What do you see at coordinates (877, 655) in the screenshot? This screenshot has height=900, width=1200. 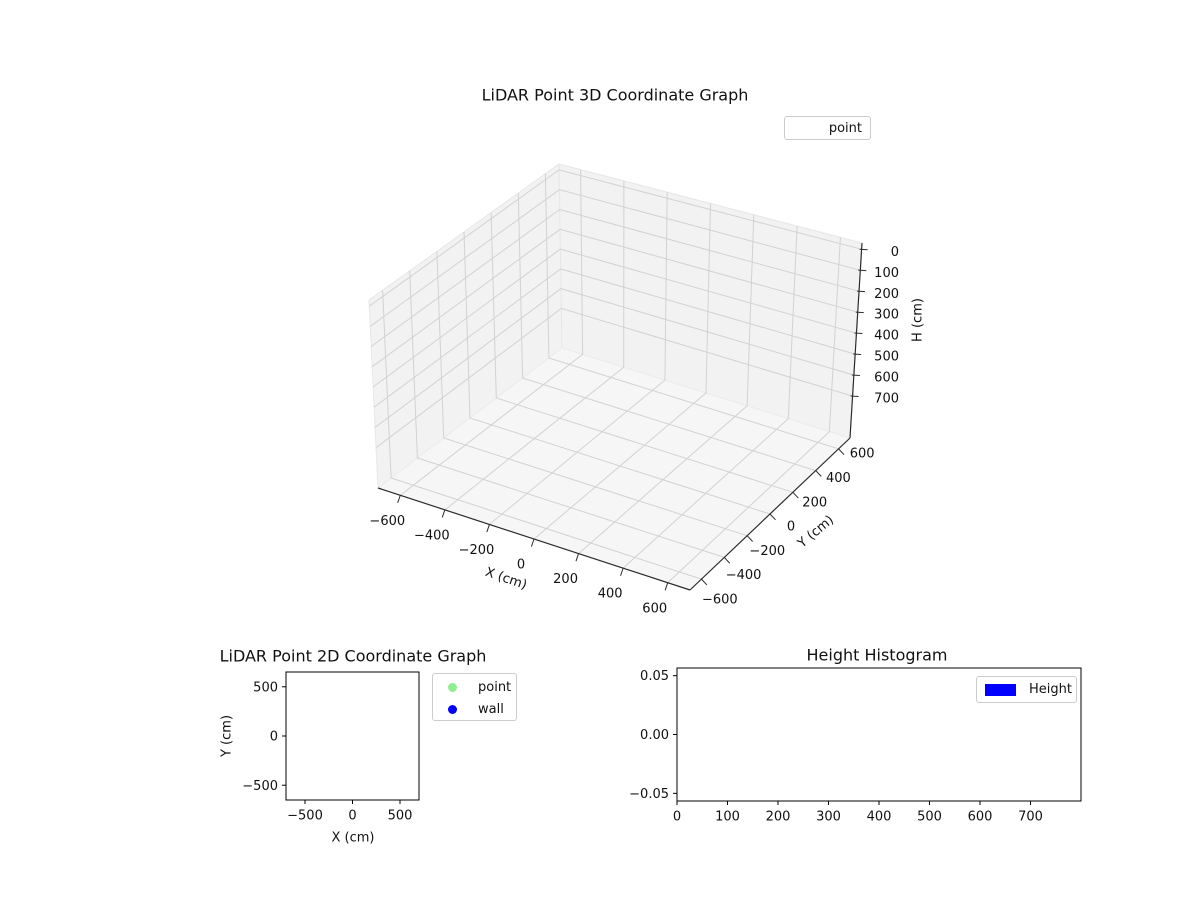 I see `hist-title: Height Histogram` at bounding box center [877, 655].